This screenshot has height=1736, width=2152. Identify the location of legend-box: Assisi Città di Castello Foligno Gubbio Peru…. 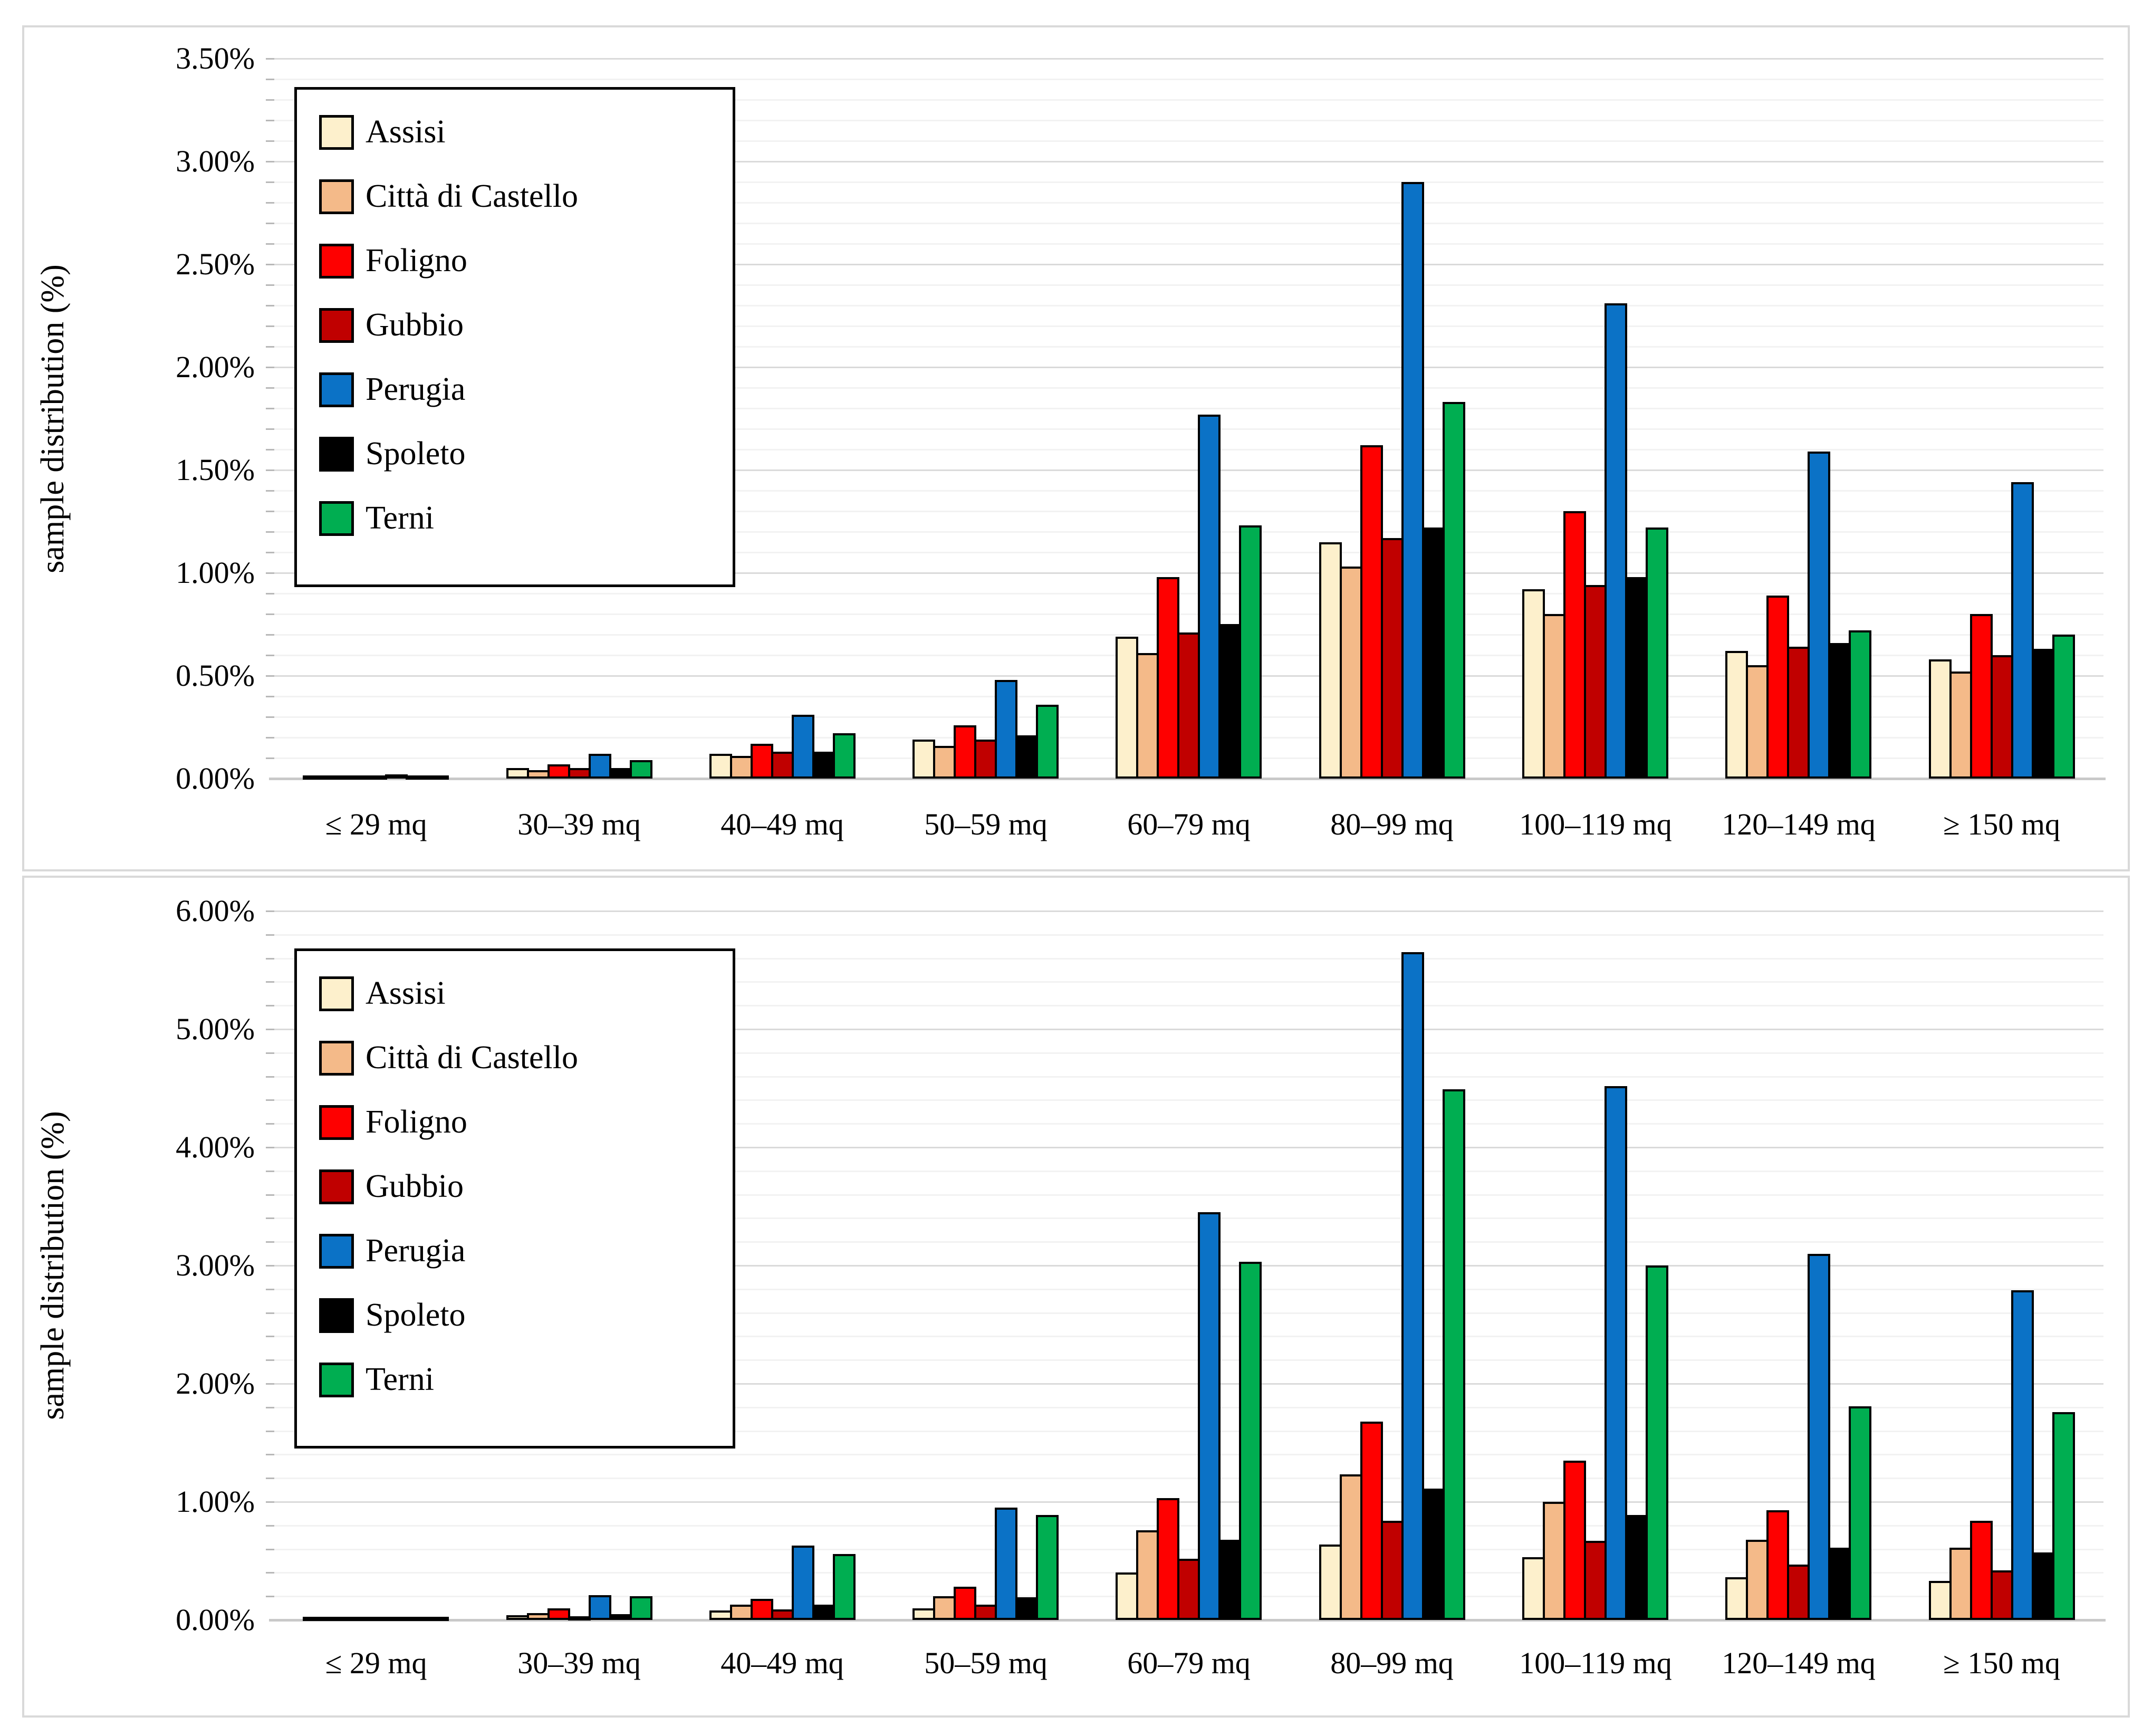
(514, 337).